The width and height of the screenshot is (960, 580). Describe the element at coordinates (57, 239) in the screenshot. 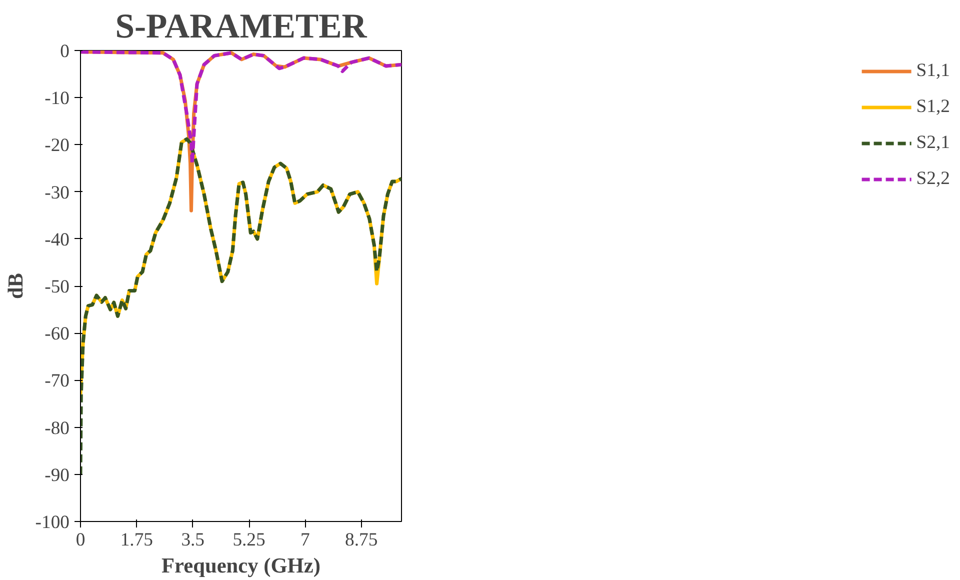

I see `y-tick-label: -40` at that location.